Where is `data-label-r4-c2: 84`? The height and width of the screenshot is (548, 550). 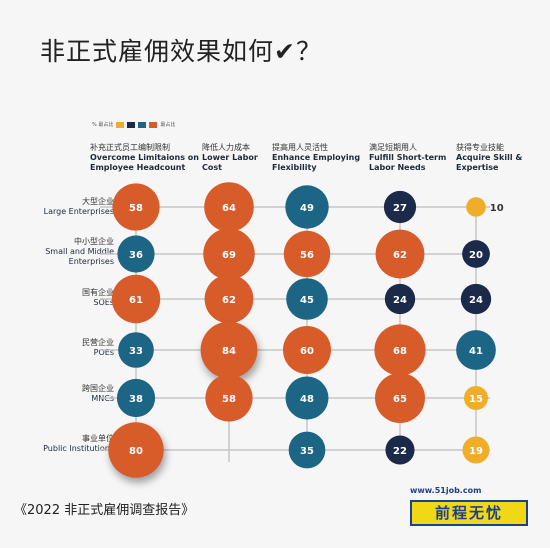
data-label-r4-c2: 84 is located at coordinates (229, 351).